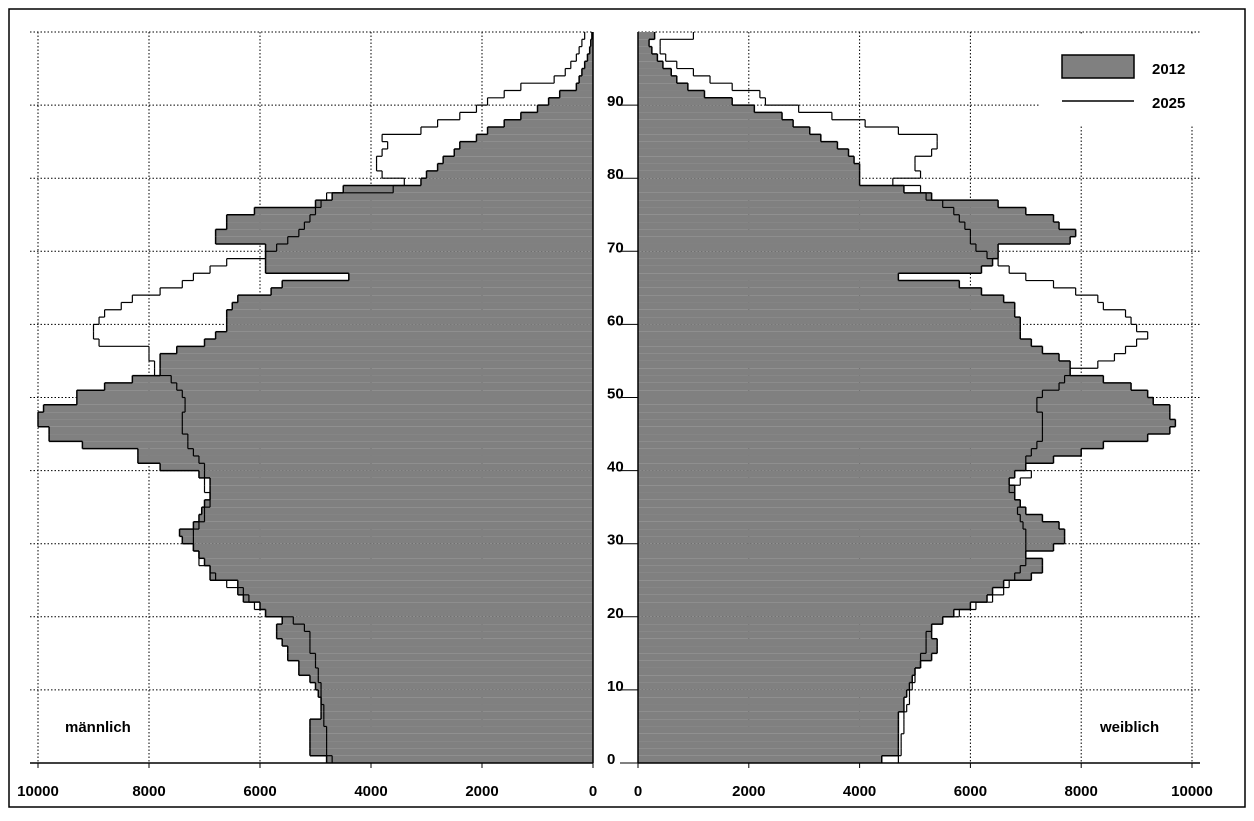  Describe the element at coordinates (615, 467) in the screenshot. I see `y-tick-label: 40` at that location.